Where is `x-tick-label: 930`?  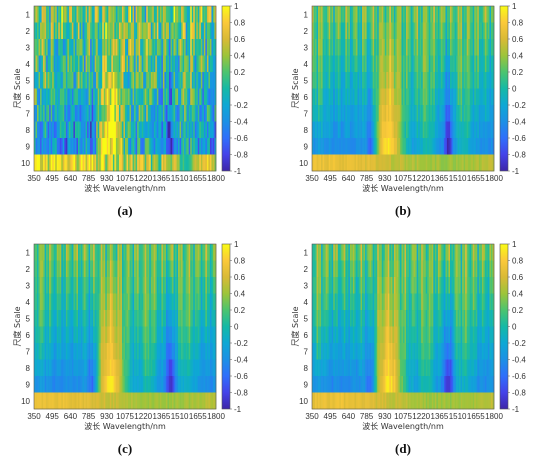
x-tick-label: 930 is located at coordinates (107, 178).